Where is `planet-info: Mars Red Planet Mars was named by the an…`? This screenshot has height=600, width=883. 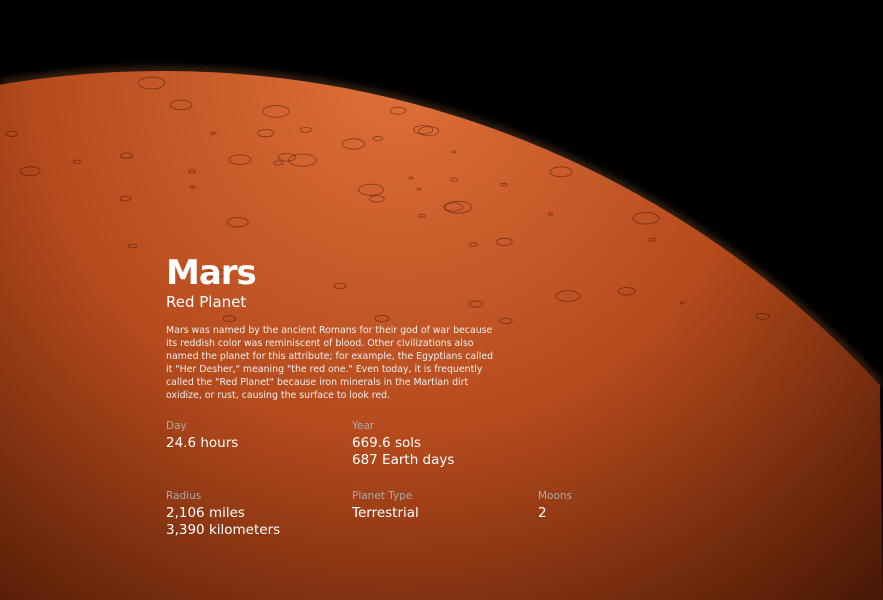 planet-info: Mars Red Planet Mars was named by the an… is located at coordinates (331, 328).